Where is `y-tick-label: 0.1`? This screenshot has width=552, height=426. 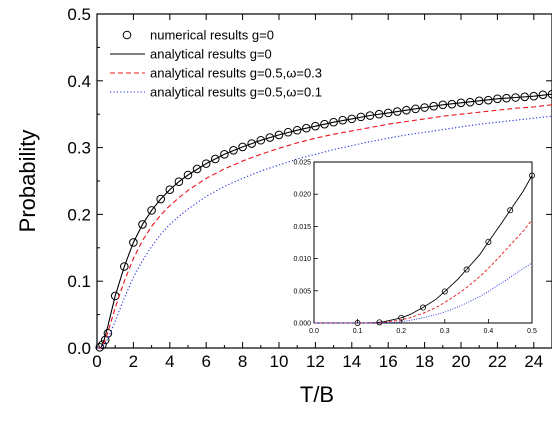 y-tick-label: 0.1 is located at coordinates (79, 281).